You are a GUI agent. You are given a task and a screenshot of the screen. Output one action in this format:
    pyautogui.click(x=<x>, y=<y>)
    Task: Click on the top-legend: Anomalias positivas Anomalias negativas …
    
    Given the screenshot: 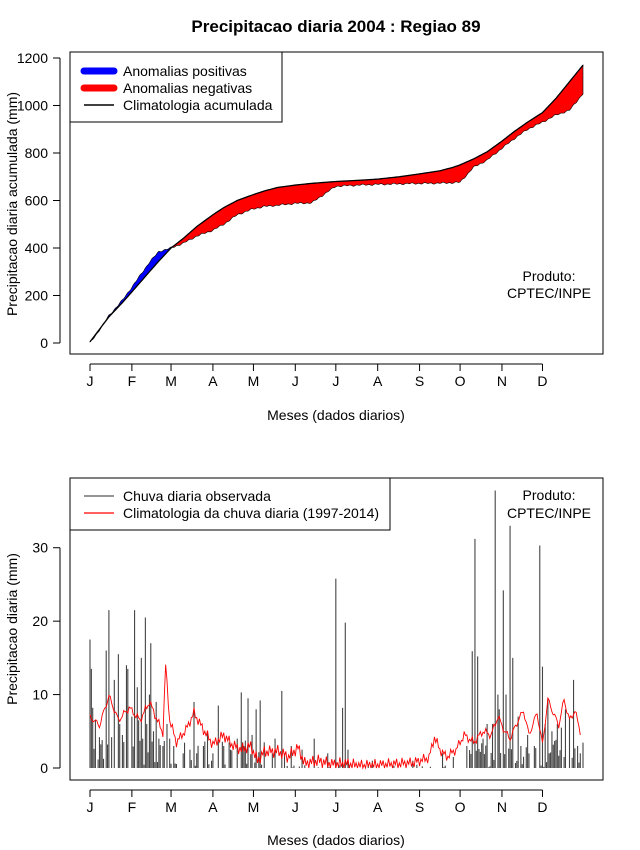 What is the action you would take?
    pyautogui.click(x=176, y=87)
    